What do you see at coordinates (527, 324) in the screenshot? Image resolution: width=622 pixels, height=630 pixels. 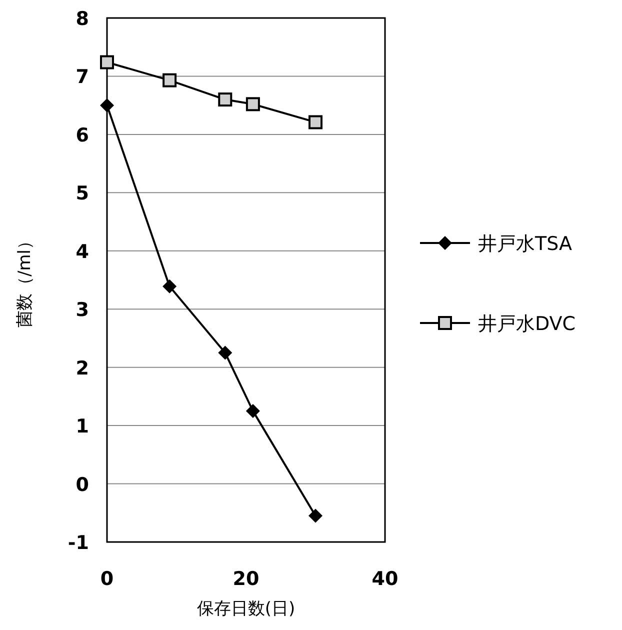 I see `legend-label: 井戸水DVC` at bounding box center [527, 324].